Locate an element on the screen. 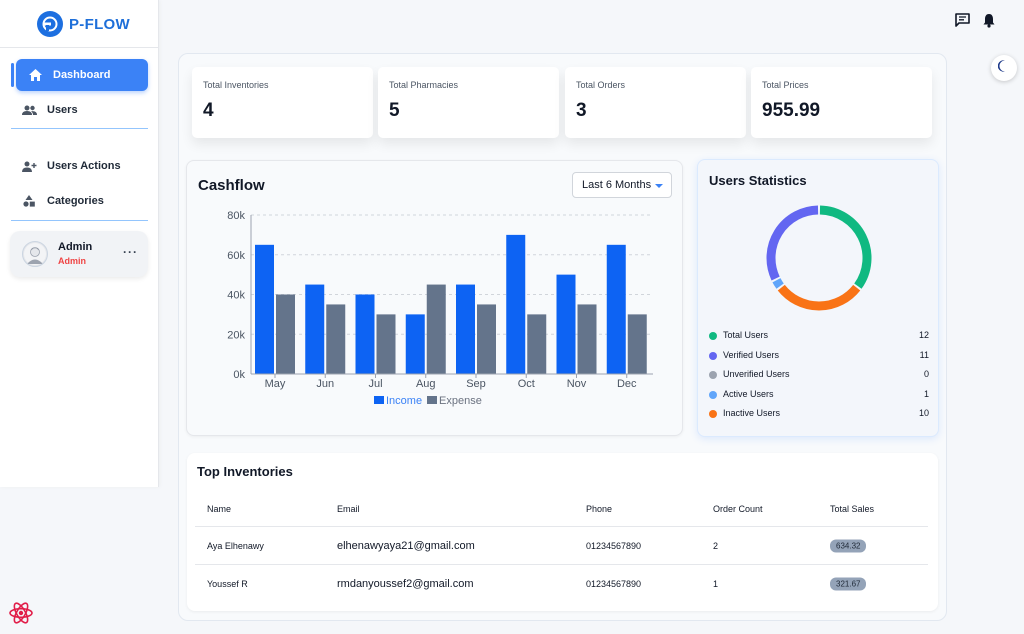 The width and height of the screenshot is (1024, 634). sidebar-item-users-actions: Users Actions is located at coordinates (76, 166).